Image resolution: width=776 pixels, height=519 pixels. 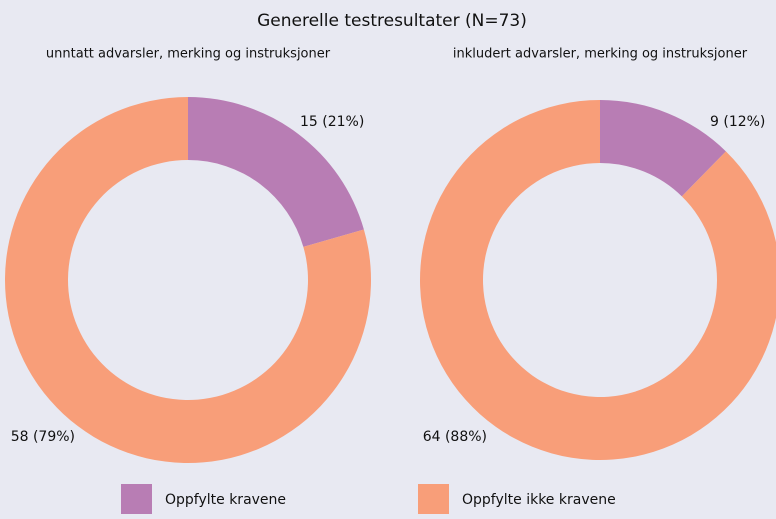 What do you see at coordinates (43, 437) in the screenshot?
I see `data-label: 58 (79%)` at bounding box center [43, 437].